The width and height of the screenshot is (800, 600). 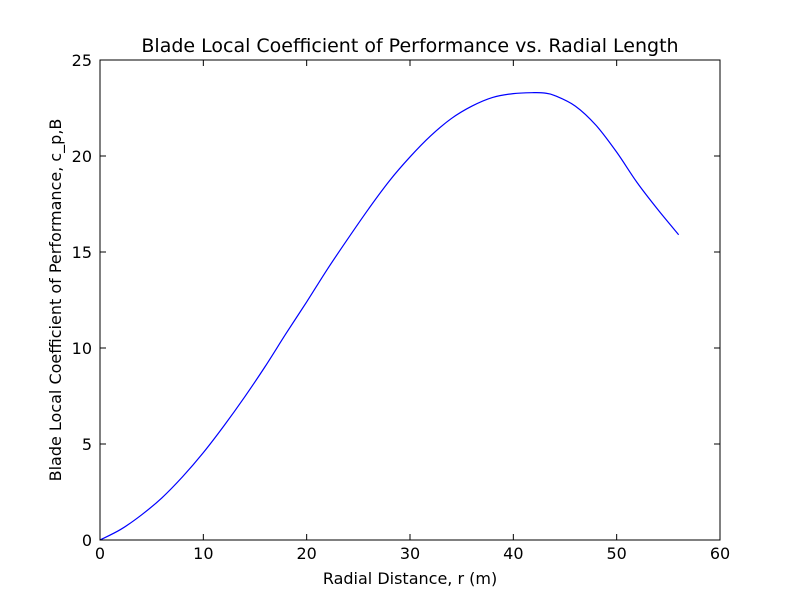 What do you see at coordinates (82, 156) in the screenshot?
I see `y-tick-label: 20` at bounding box center [82, 156].